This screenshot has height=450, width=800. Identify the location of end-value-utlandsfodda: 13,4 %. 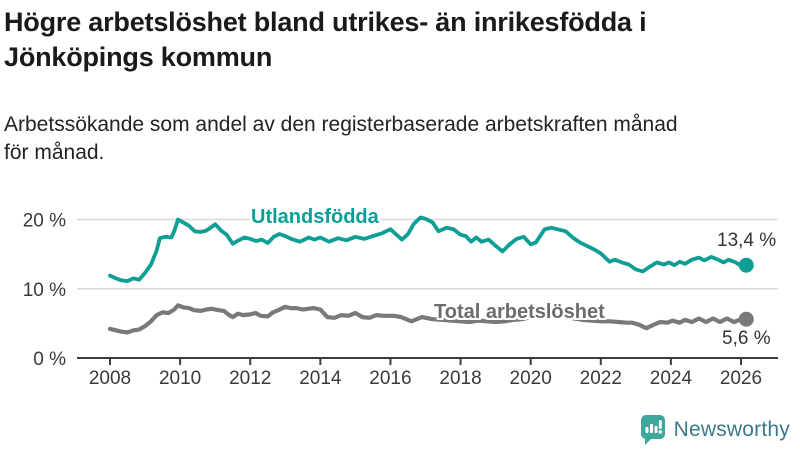
(747, 240).